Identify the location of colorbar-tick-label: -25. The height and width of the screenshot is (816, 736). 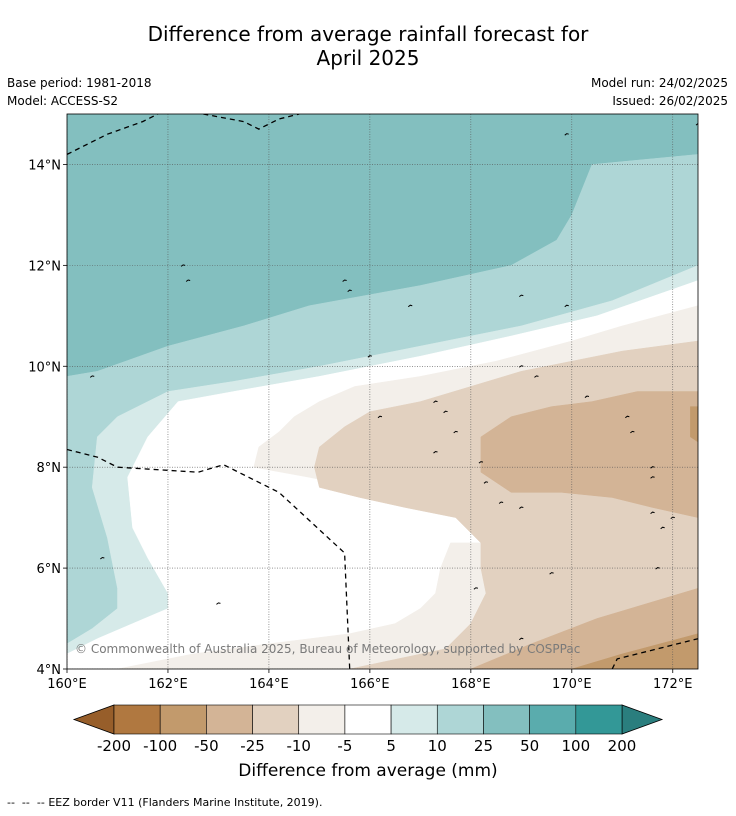
(252, 746).